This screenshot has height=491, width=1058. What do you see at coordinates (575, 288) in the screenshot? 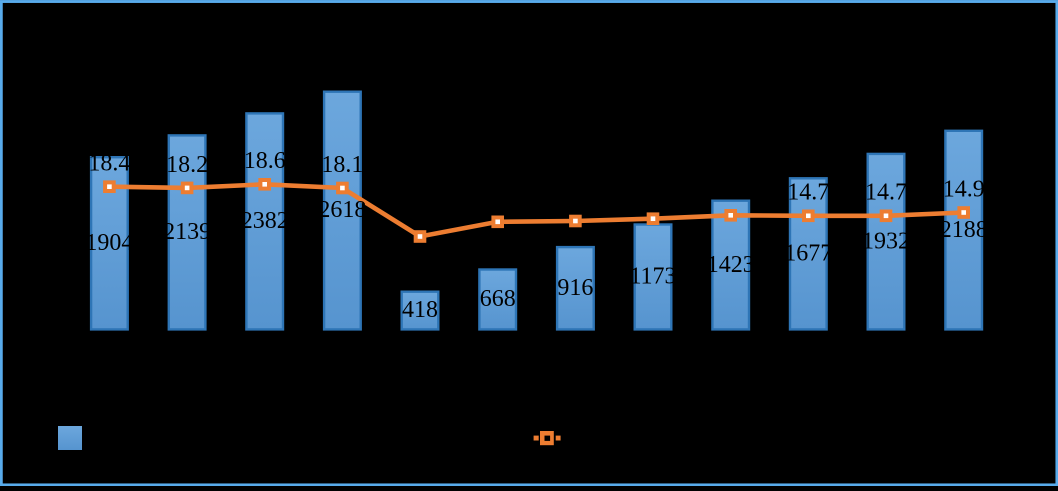
I see `svg-text: 916` at bounding box center [575, 288].